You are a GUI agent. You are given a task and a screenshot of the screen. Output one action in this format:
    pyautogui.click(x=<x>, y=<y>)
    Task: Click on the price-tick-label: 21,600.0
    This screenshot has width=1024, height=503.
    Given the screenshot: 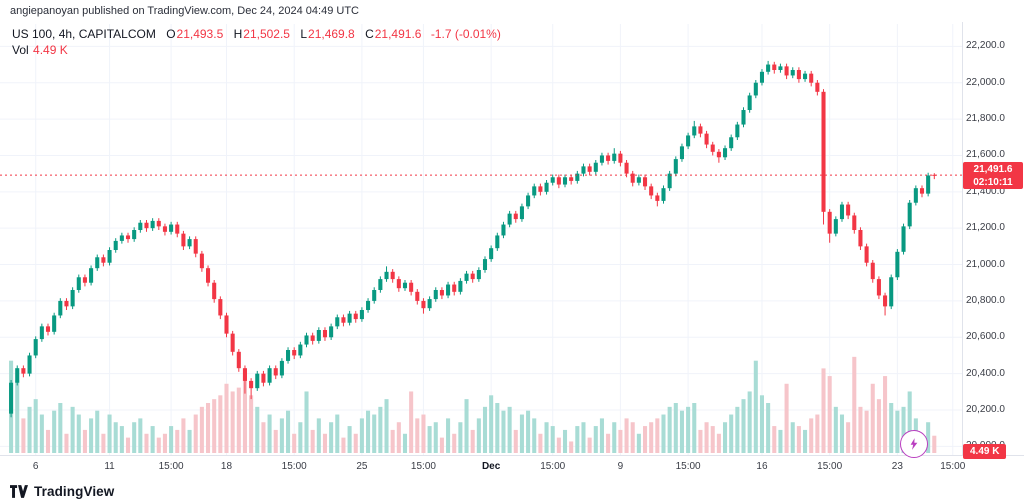 What is the action you would take?
    pyautogui.click(x=985, y=155)
    